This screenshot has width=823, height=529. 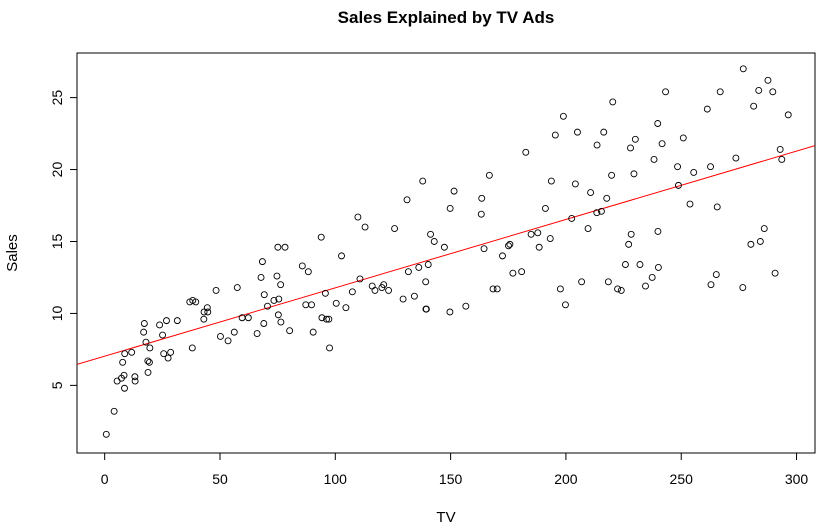 I want to click on y-tick-label: 5, so click(x=57, y=385).